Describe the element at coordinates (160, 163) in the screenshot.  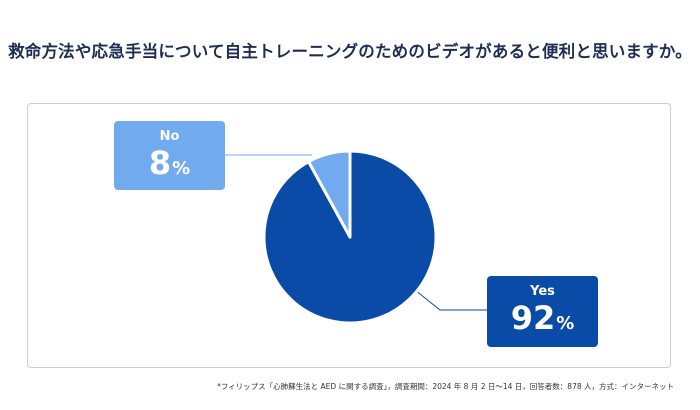
I see `label-no-number: 8` at that location.